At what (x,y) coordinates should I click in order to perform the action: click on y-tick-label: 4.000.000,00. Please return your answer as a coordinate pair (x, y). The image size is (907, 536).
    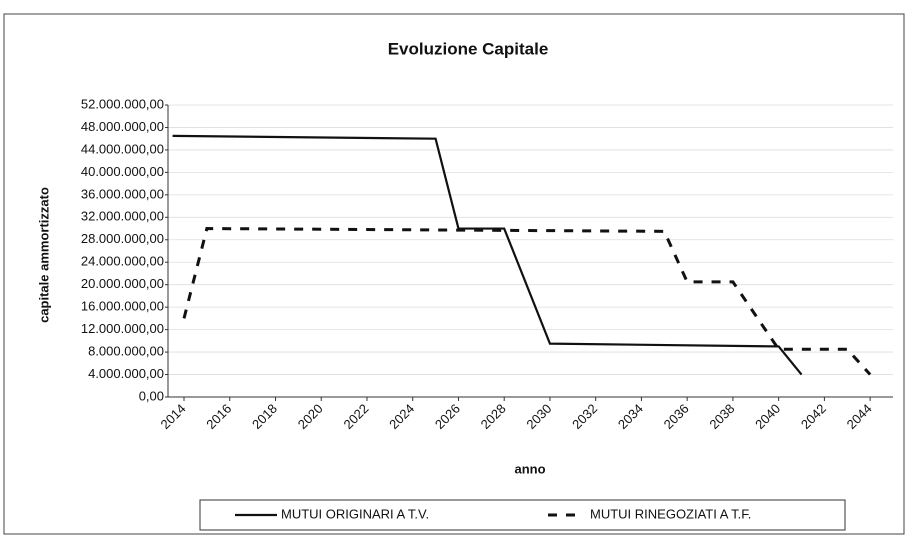
    Looking at the image, I should click on (126, 373).